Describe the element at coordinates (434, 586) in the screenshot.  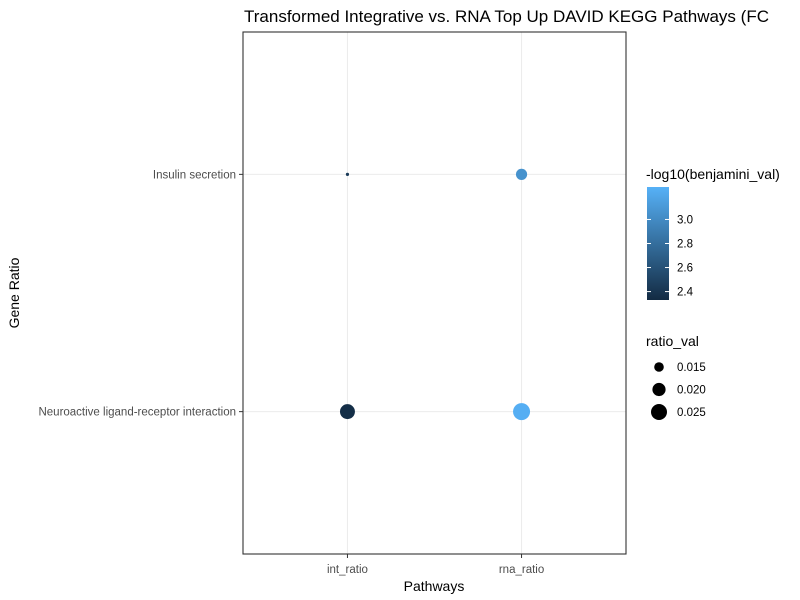
I see `x-axis-title: Pathways` at that location.